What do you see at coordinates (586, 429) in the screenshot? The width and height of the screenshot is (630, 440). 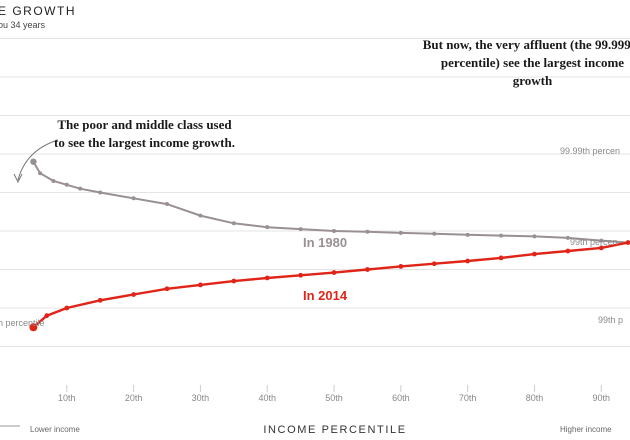 I see `higher-income-label: Higher income` at bounding box center [586, 429].